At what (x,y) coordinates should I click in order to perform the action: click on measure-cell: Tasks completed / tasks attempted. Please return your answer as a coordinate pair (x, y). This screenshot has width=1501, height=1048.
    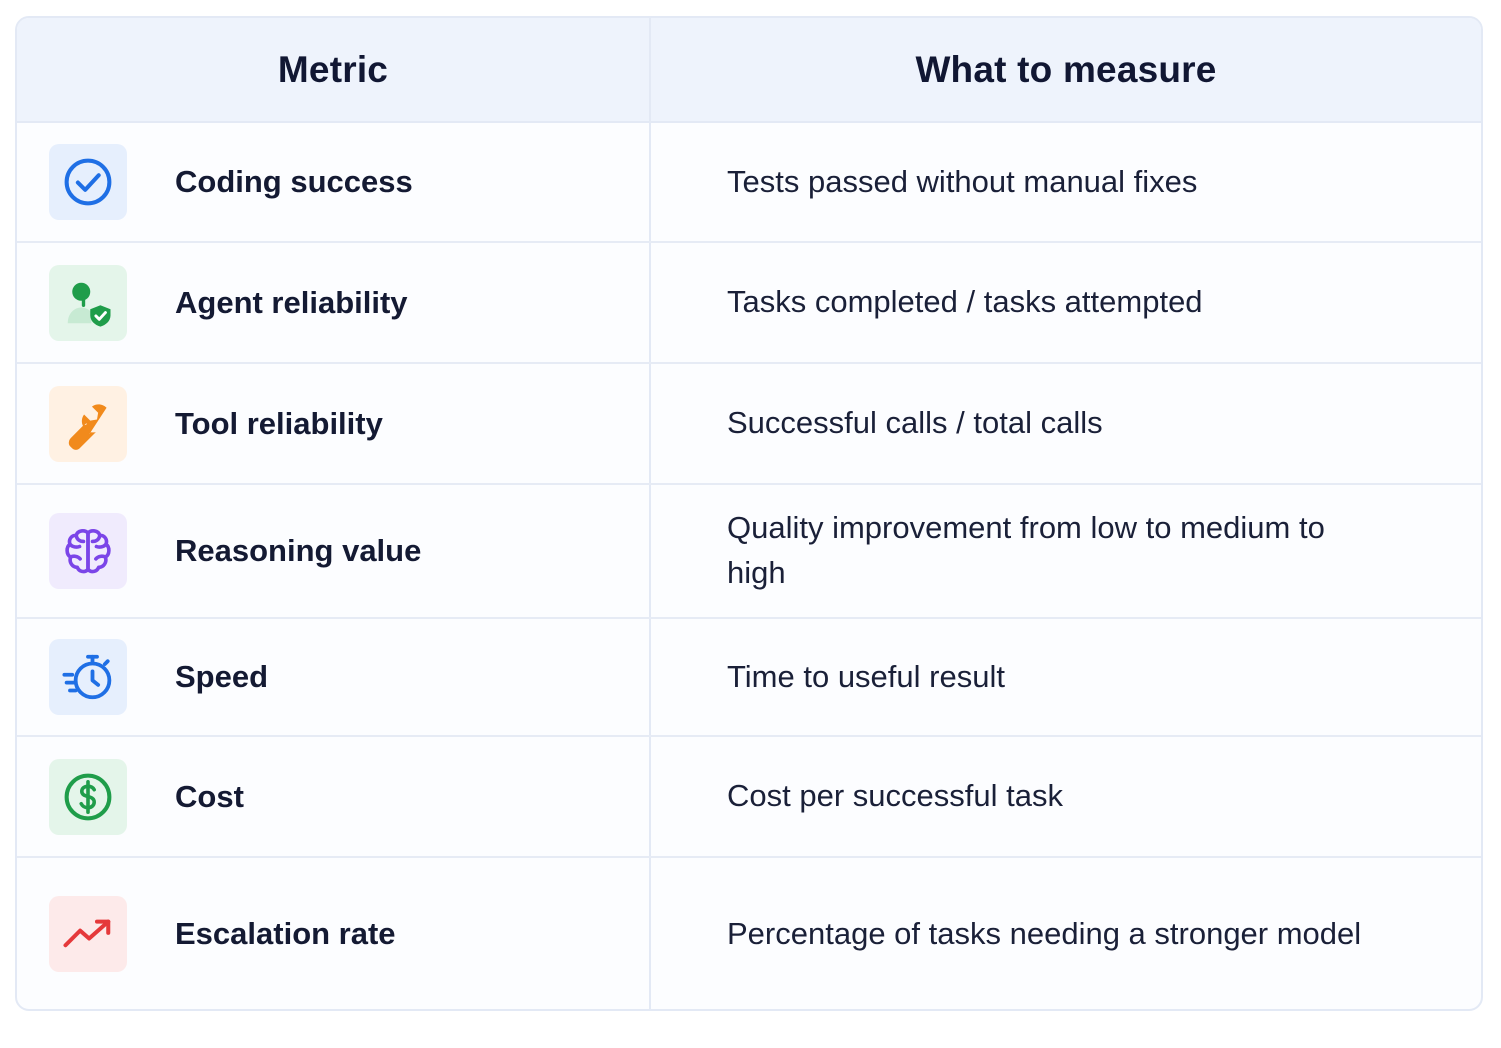
    Looking at the image, I should click on (1066, 302).